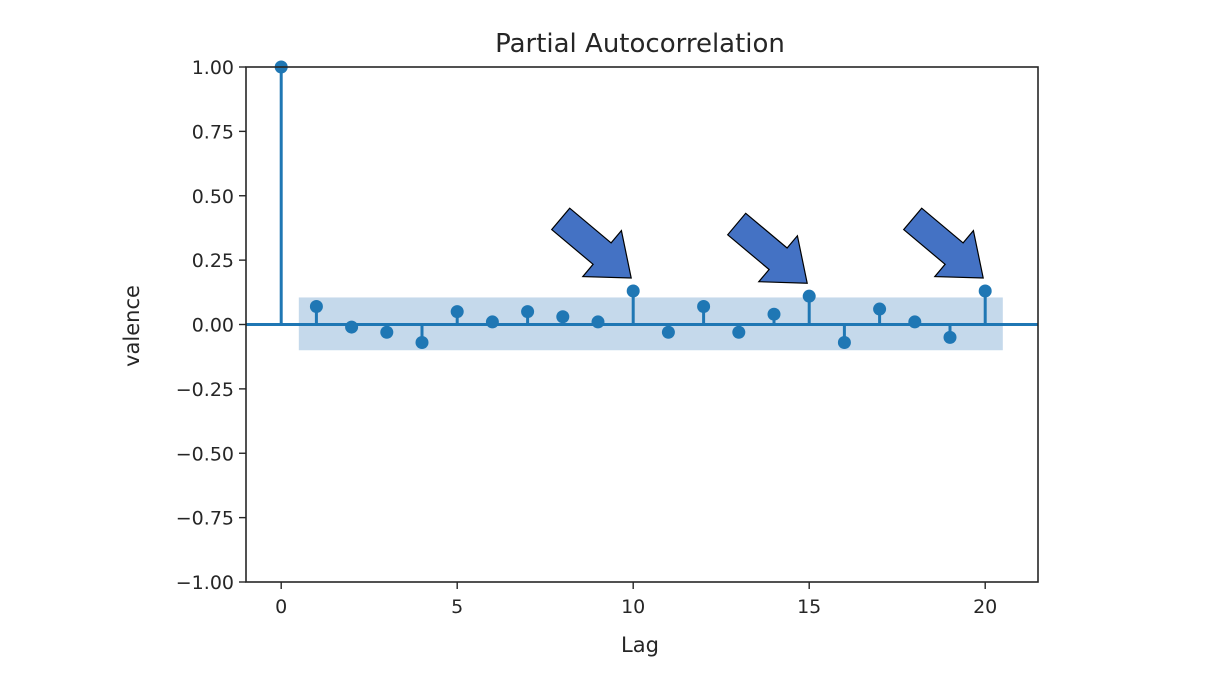 This screenshot has width=1220, height=686. I want to click on y-tick-label-6: −0.50, so click(205, 454).